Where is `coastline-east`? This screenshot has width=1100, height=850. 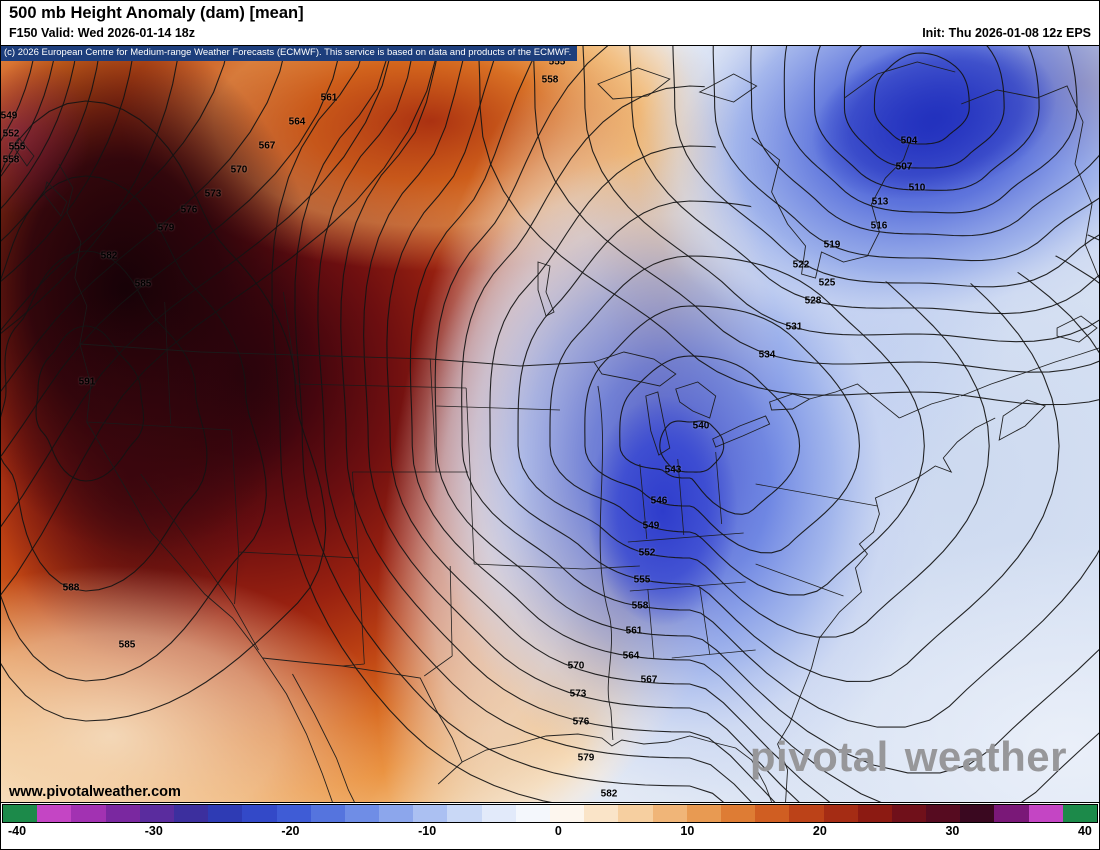
coastline-east is located at coordinates (886, 609).